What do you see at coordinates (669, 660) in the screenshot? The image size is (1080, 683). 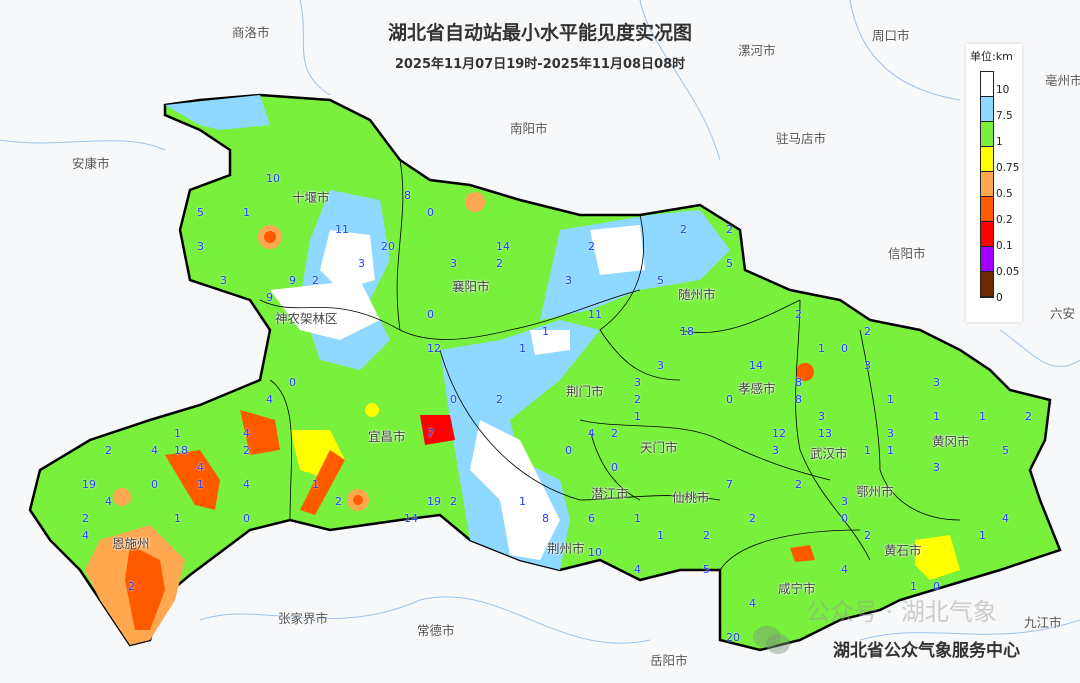 I see `neighbor-city-label: 岳阳市` at bounding box center [669, 660].